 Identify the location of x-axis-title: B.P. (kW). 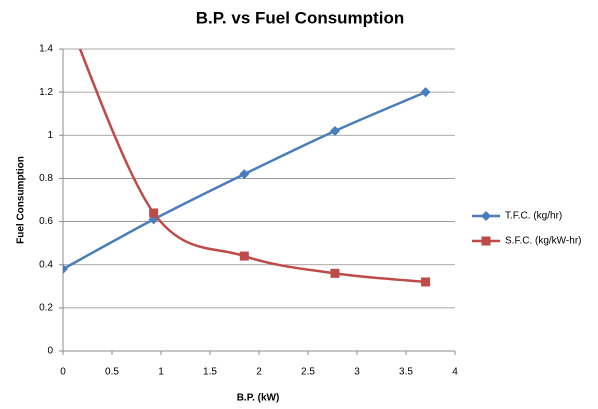
(258, 398).